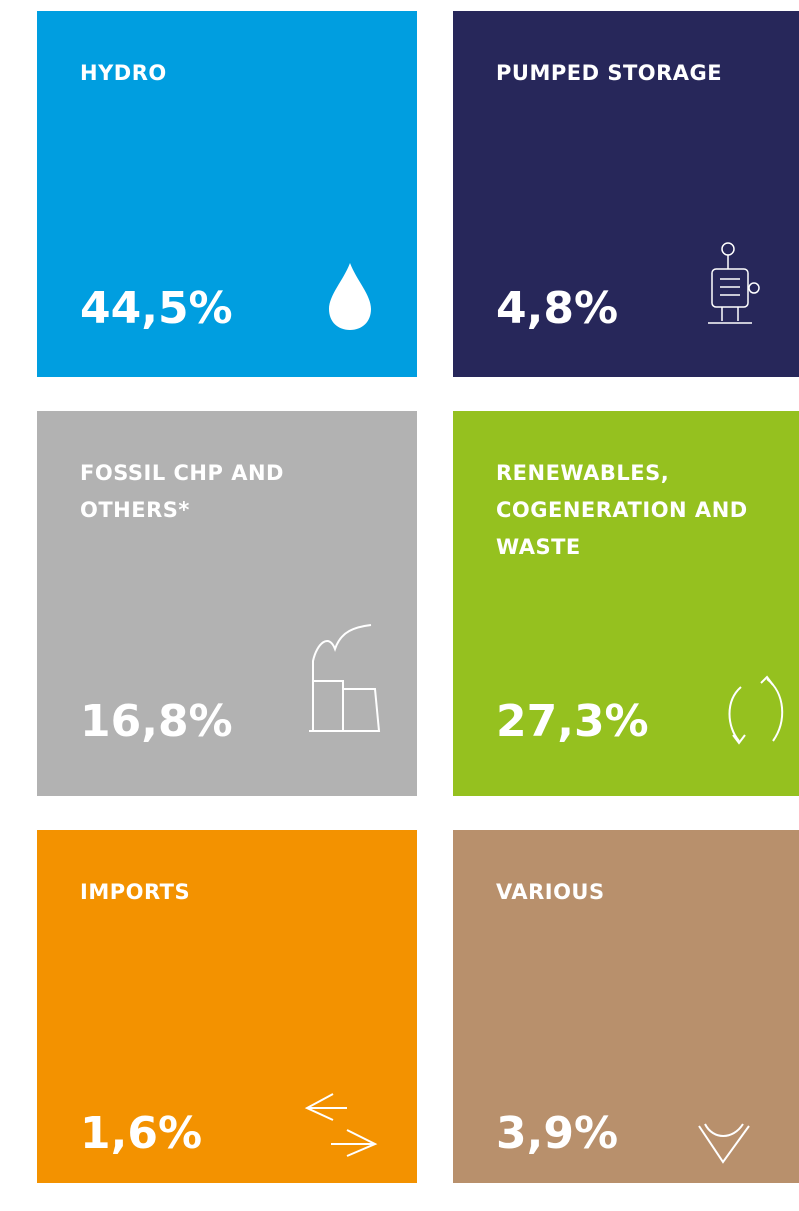 This screenshot has height=1211, width=799. What do you see at coordinates (724, 1143) in the screenshot?
I see `chevron-icon` at bounding box center [724, 1143].